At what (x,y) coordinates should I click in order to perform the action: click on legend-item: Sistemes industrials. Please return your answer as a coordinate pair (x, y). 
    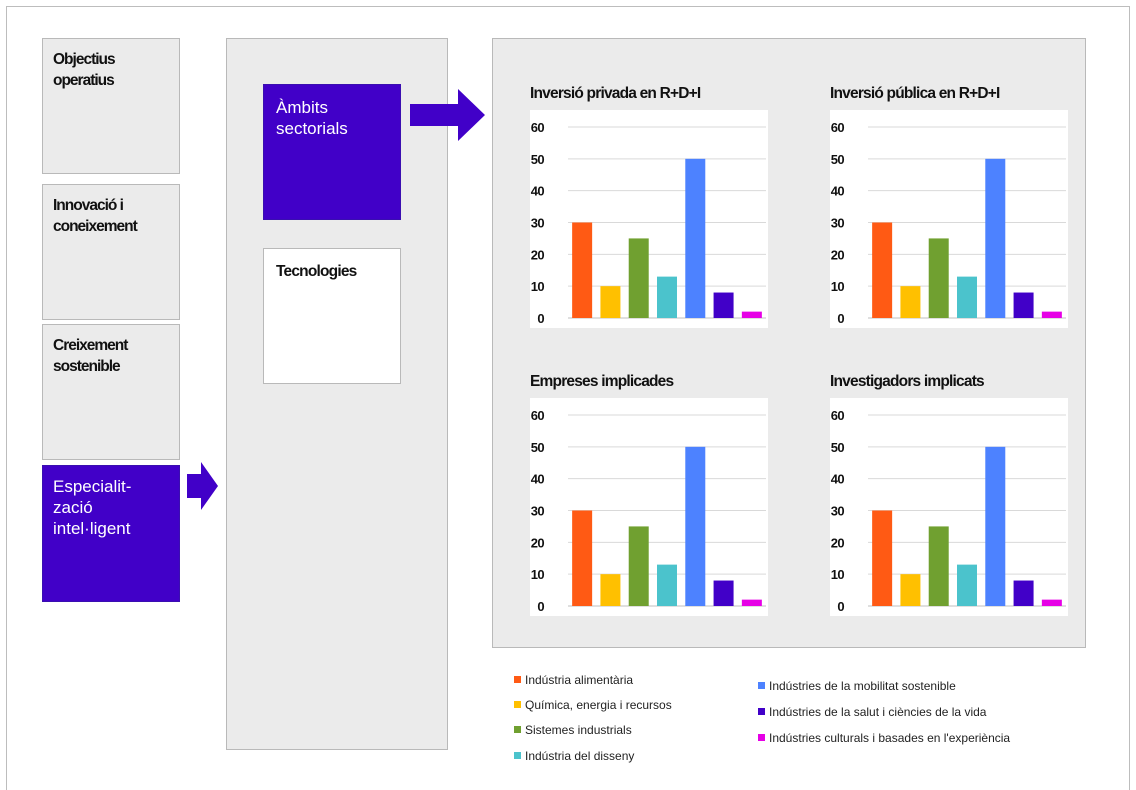
    Looking at the image, I should click on (573, 730).